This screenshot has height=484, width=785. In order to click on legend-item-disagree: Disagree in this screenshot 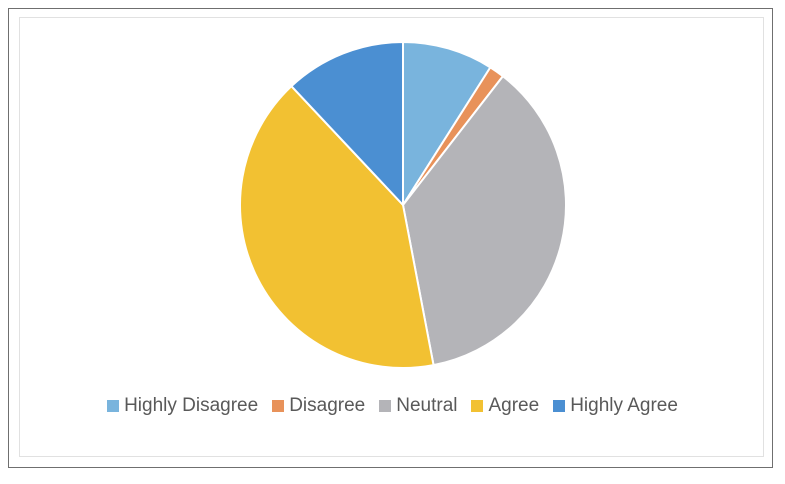, I will do `click(318, 406)`.